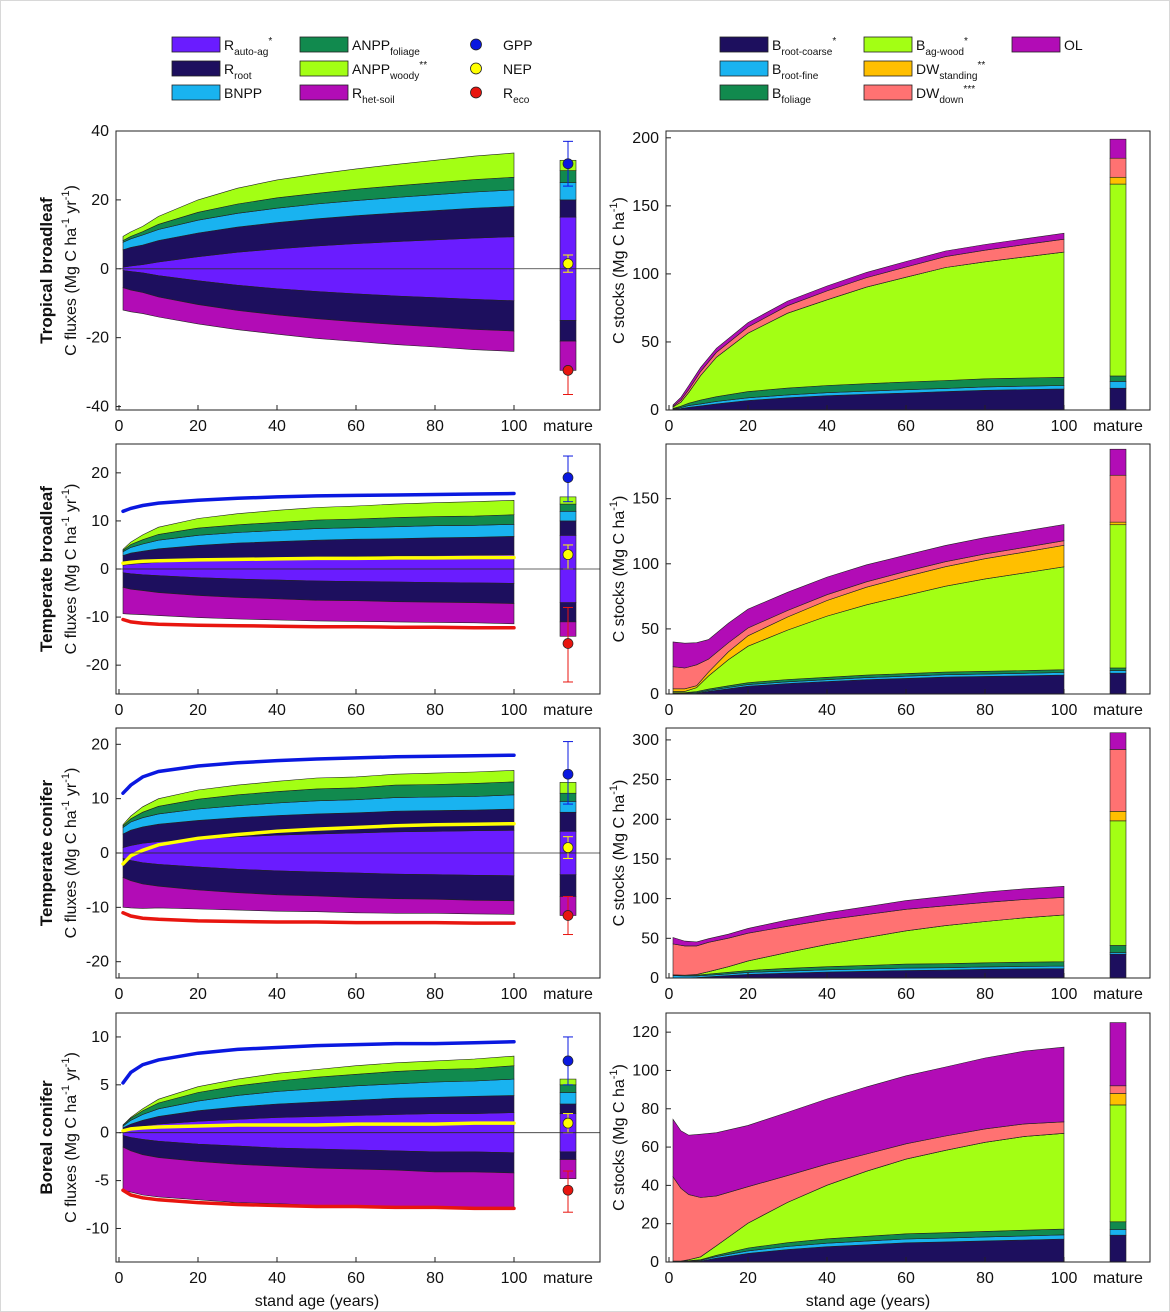 This screenshot has height=1312, width=1170. What do you see at coordinates (806, 52) in the screenshot?
I see `legend-label-sub: root-coarse` at bounding box center [806, 52].